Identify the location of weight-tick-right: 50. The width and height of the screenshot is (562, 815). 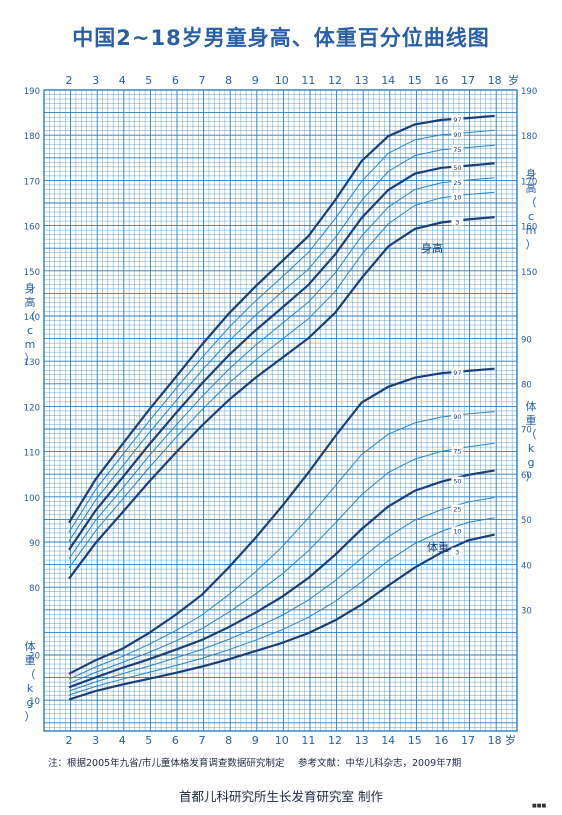
(526, 521).